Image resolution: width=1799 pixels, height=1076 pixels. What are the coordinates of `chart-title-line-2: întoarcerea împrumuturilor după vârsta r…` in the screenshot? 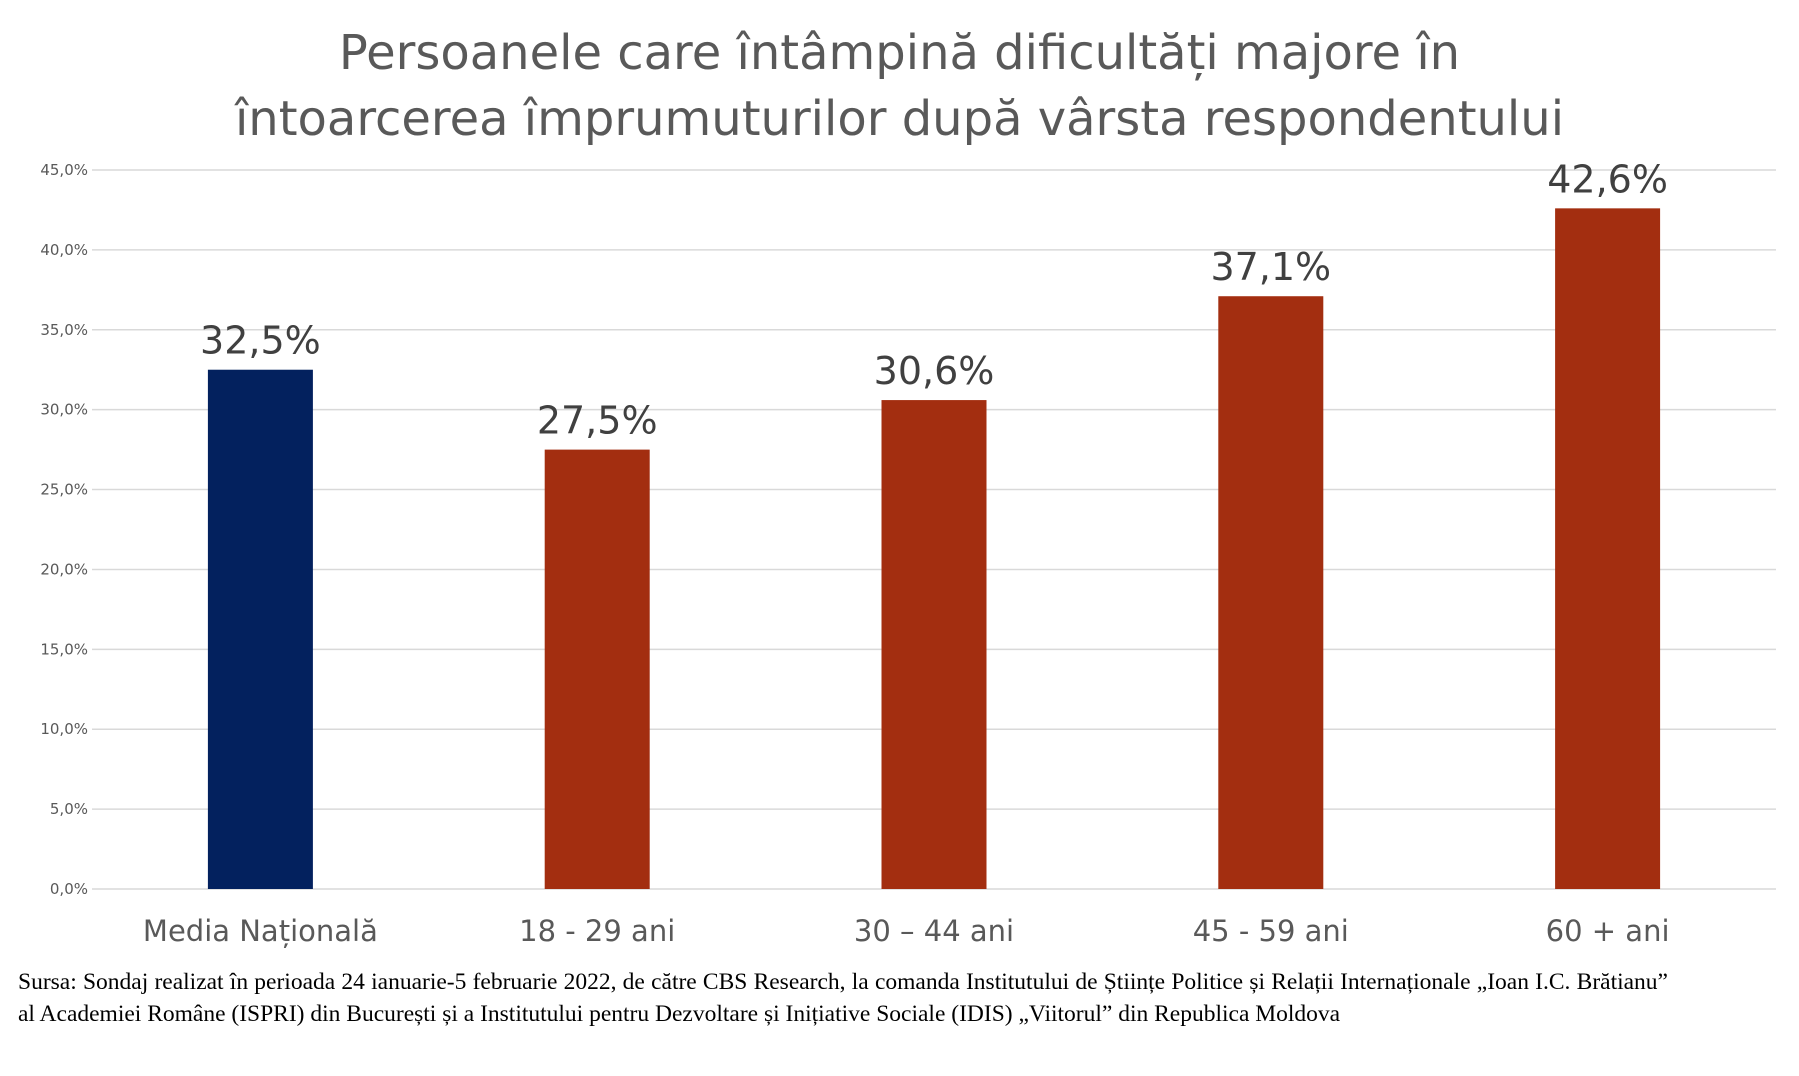 It's located at (899, 119).